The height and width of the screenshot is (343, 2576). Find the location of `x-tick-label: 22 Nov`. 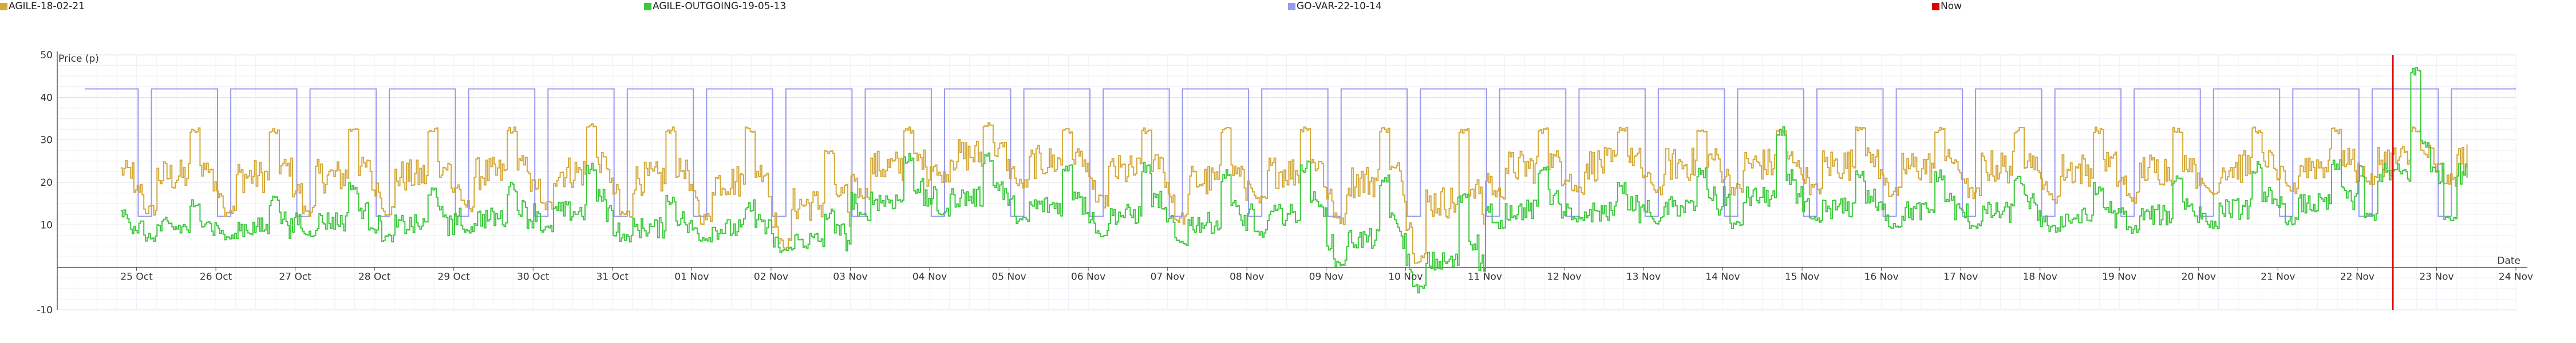

x-tick-label: 22 Nov is located at coordinates (2357, 277).